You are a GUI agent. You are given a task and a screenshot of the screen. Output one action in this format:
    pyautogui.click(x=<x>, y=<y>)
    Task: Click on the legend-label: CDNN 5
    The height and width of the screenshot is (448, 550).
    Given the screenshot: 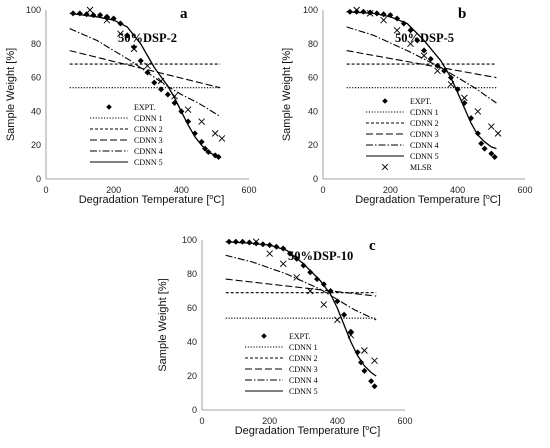 What is the action you would take?
    pyautogui.click(x=424, y=156)
    